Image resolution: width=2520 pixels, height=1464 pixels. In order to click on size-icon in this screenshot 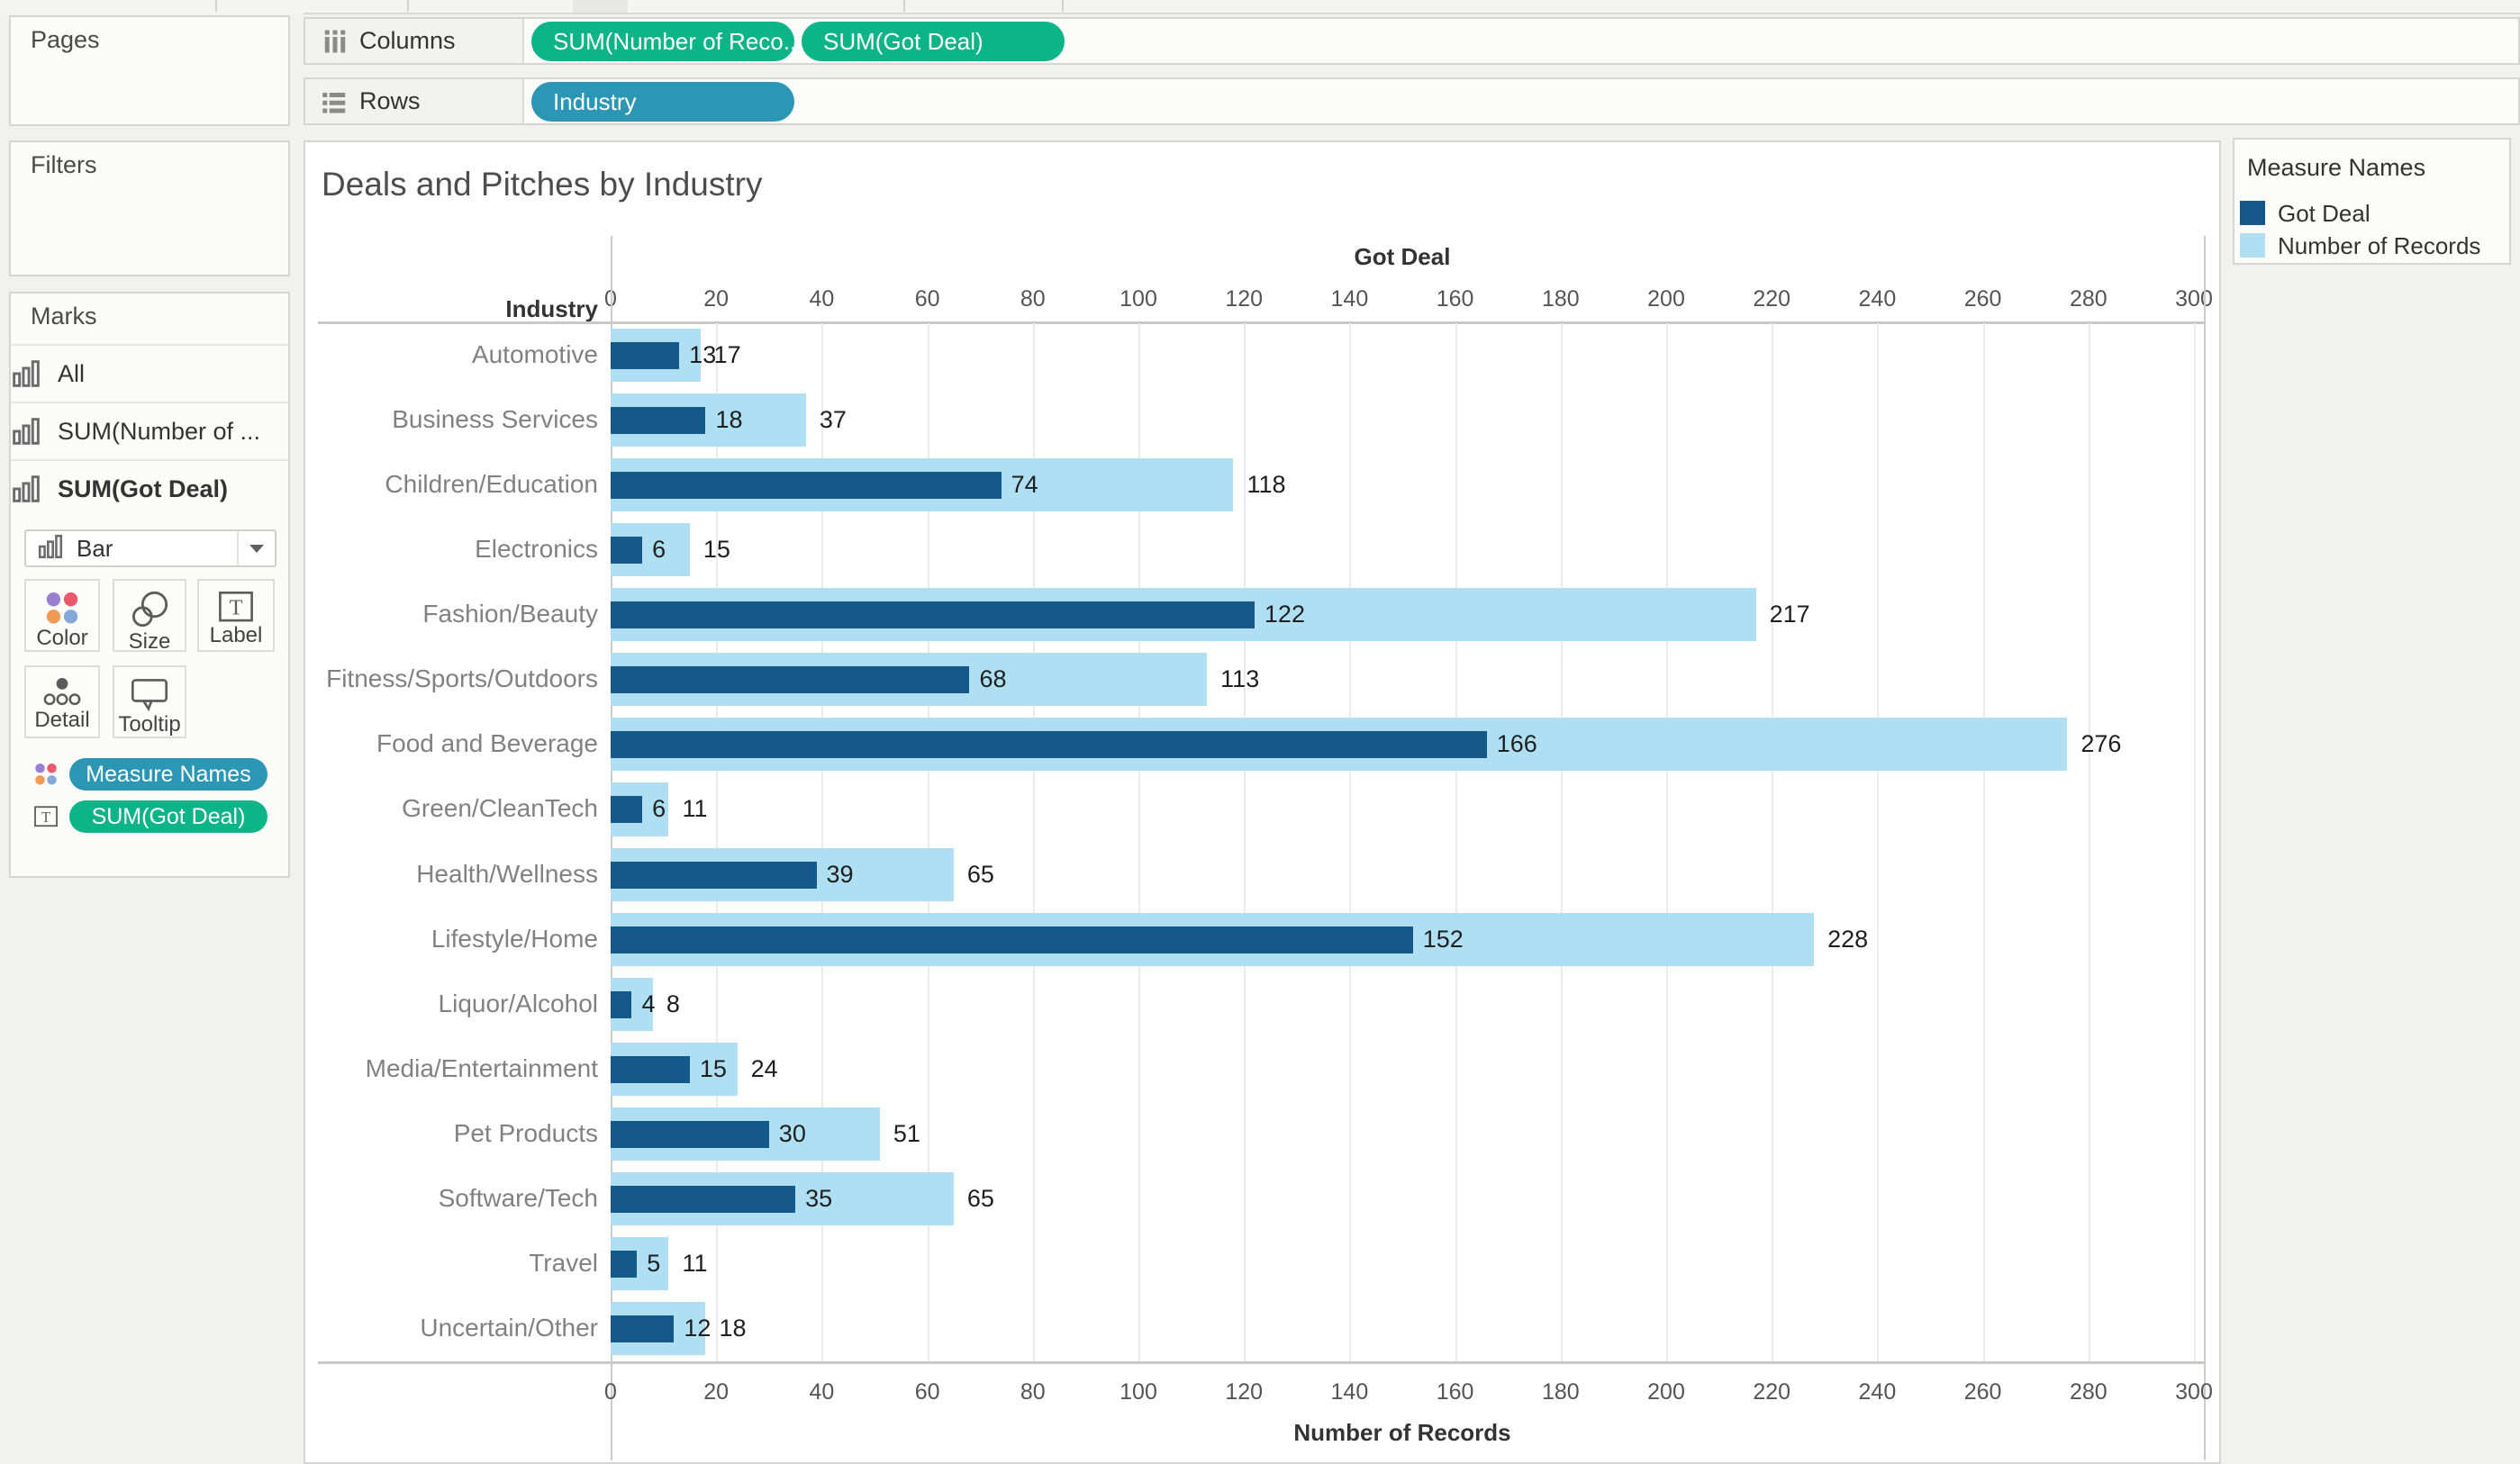, I will do `click(149, 609)`.